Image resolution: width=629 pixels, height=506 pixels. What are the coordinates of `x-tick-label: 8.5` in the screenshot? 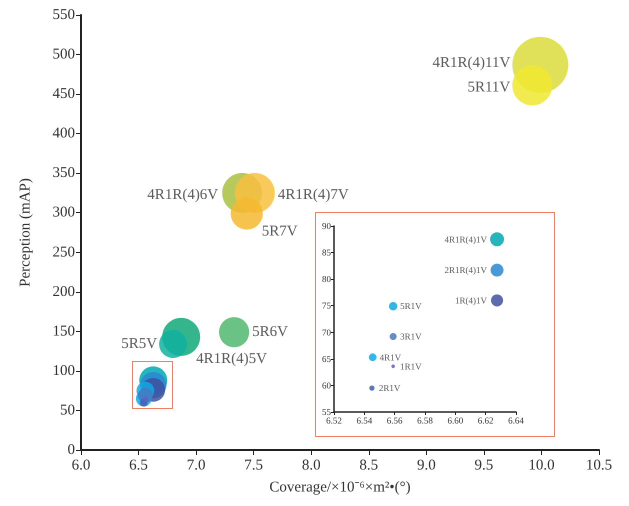 It's located at (368, 466).